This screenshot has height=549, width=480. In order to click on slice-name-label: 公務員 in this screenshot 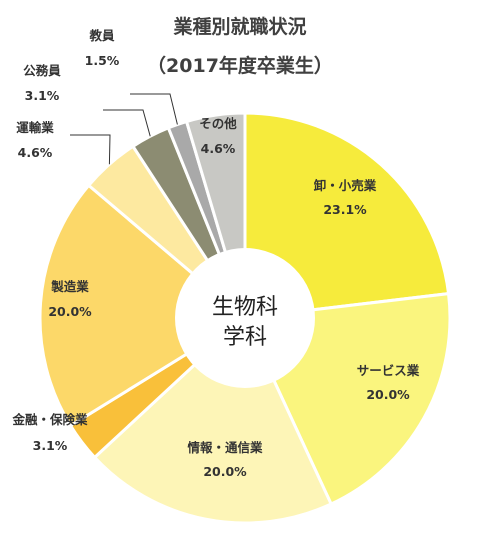, I will do `click(42, 70)`.